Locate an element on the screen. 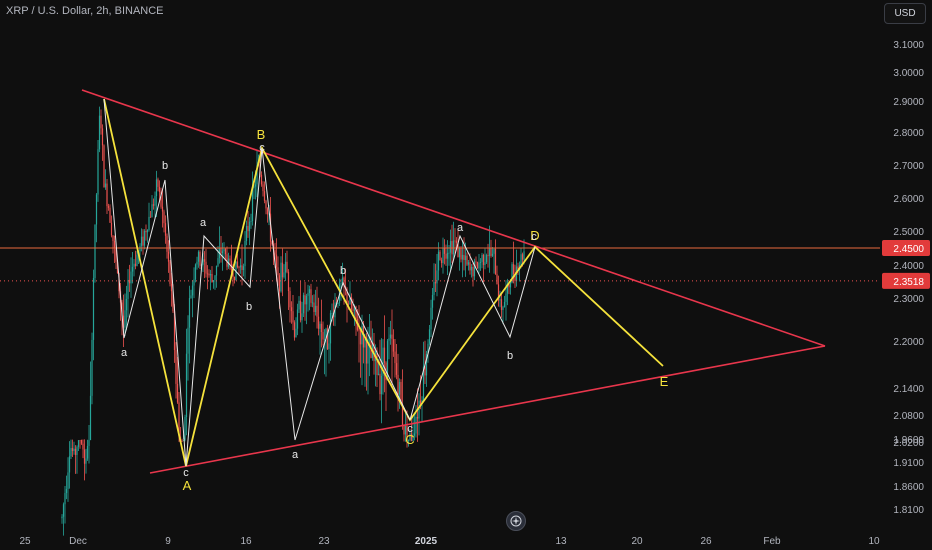  y-tick-label: 2.6000 is located at coordinates (908, 199).